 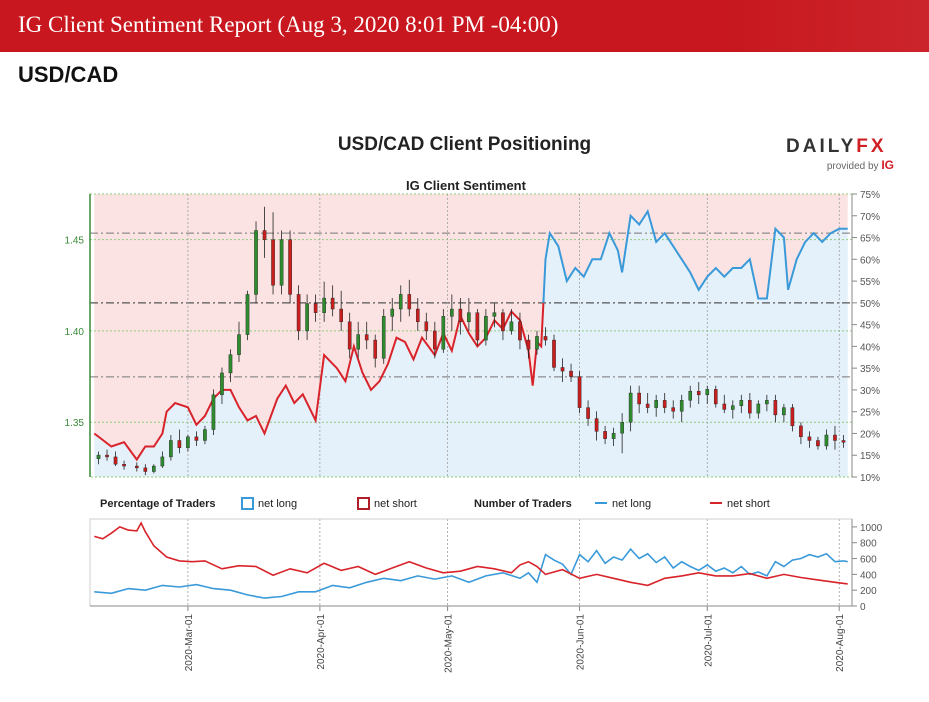 I want to click on net-long-count-line, so click(x=471, y=573).